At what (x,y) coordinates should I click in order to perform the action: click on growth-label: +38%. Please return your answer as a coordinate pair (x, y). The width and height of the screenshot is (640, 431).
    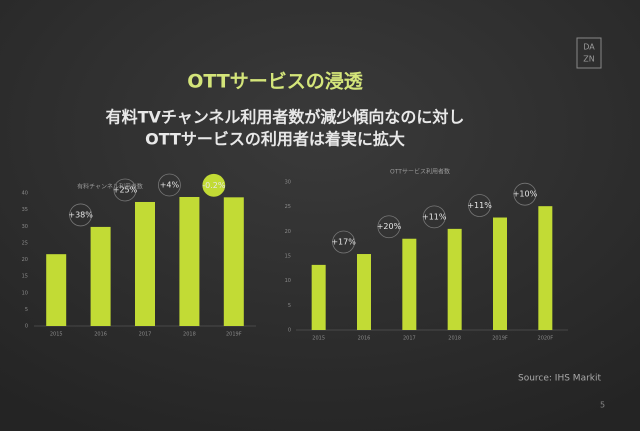
    Looking at the image, I should click on (80, 214).